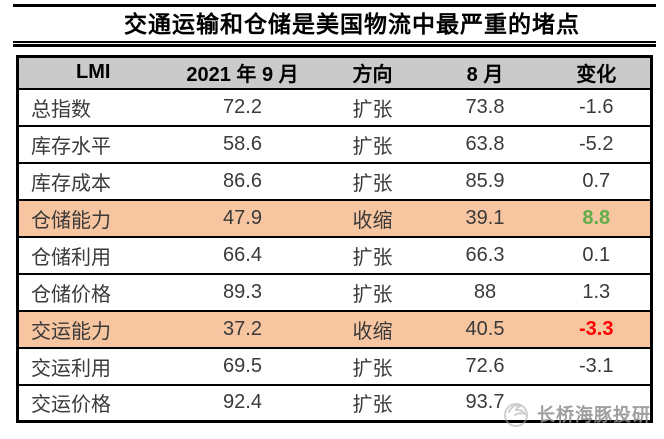 The width and height of the screenshot is (664, 439). What do you see at coordinates (92, 73) in the screenshot?
I see `header-lmi: LMI` at bounding box center [92, 73].